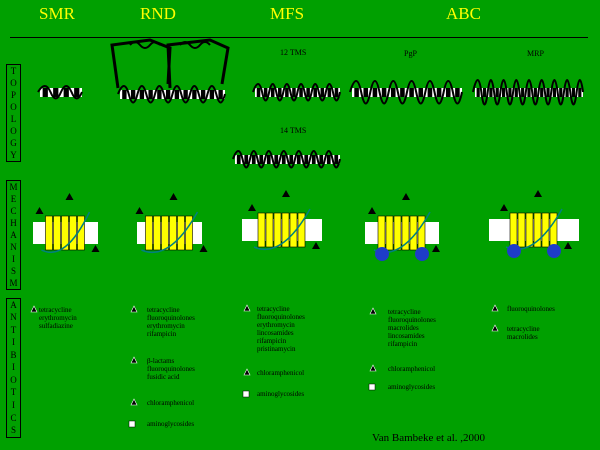 The height and width of the screenshot is (450, 600). Describe the element at coordinates (406, 196) in the screenshot. I see `mechanism-pgp-substrate-marker` at that location.